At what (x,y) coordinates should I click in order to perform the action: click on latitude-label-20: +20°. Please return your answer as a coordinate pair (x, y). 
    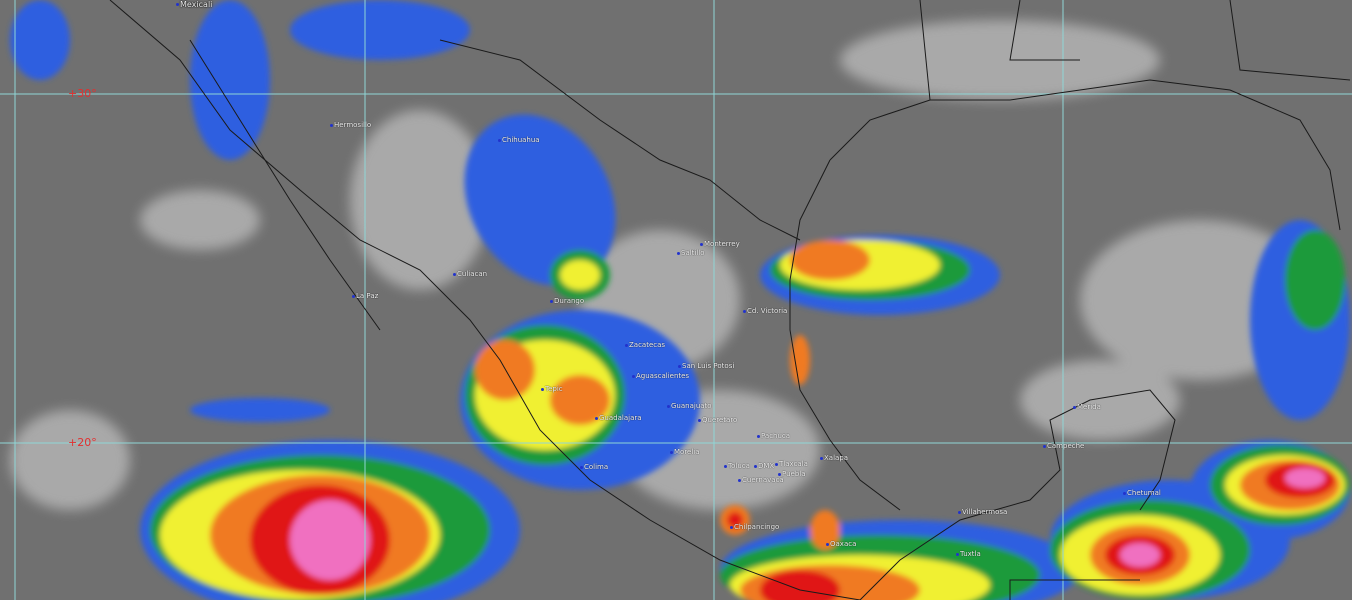
    Looking at the image, I should click on (82, 442).